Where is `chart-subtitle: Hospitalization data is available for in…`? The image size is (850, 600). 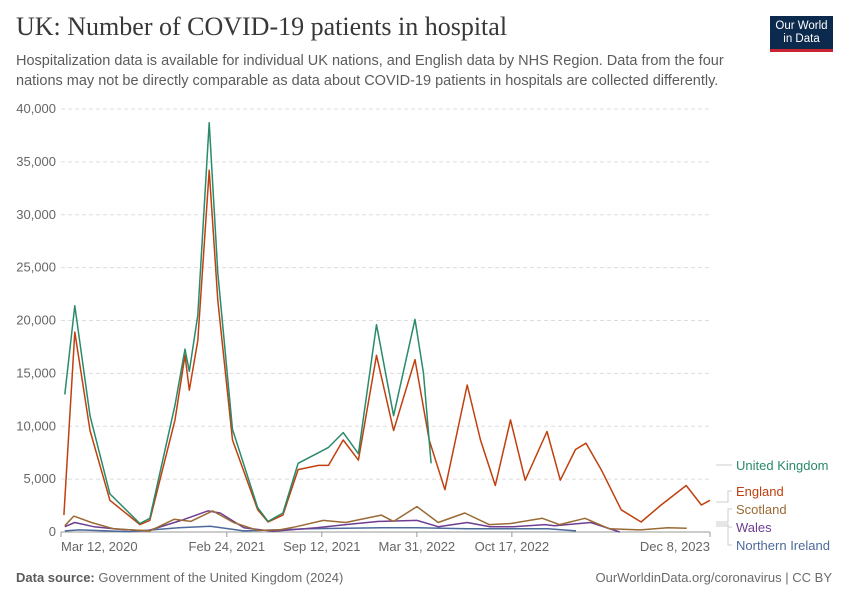 chart-subtitle: Hospitalization data is available for in… is located at coordinates (370, 71).